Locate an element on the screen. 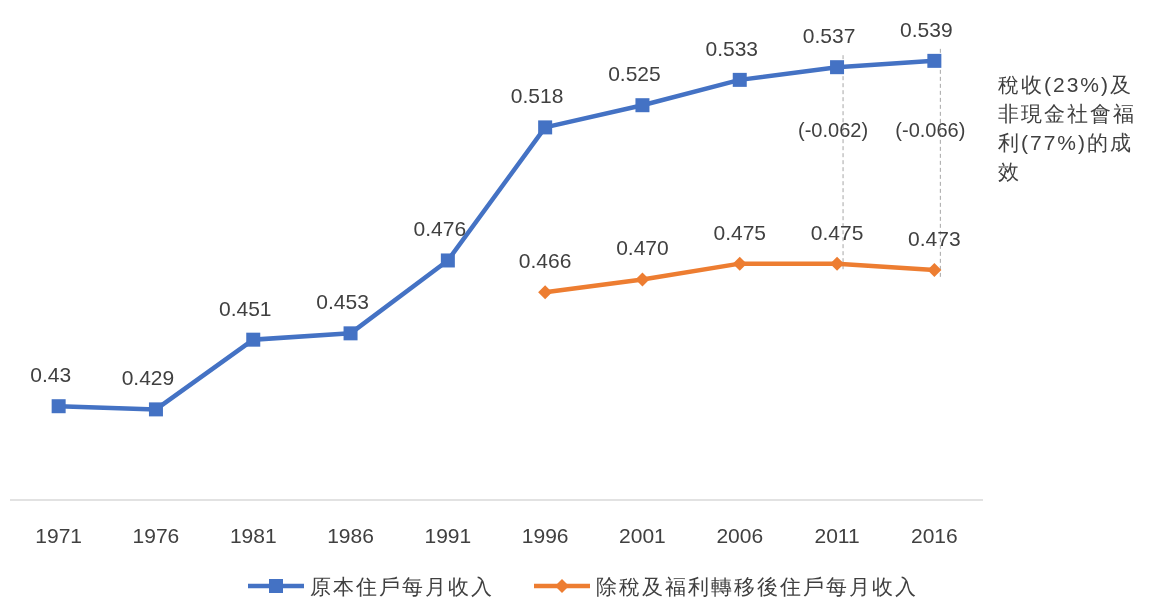  x-tick: 1976 is located at coordinates (156, 535).